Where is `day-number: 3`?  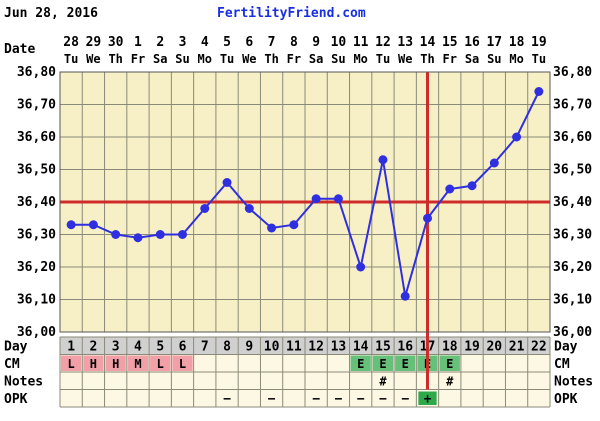 day-number: 3 is located at coordinates (116, 347).